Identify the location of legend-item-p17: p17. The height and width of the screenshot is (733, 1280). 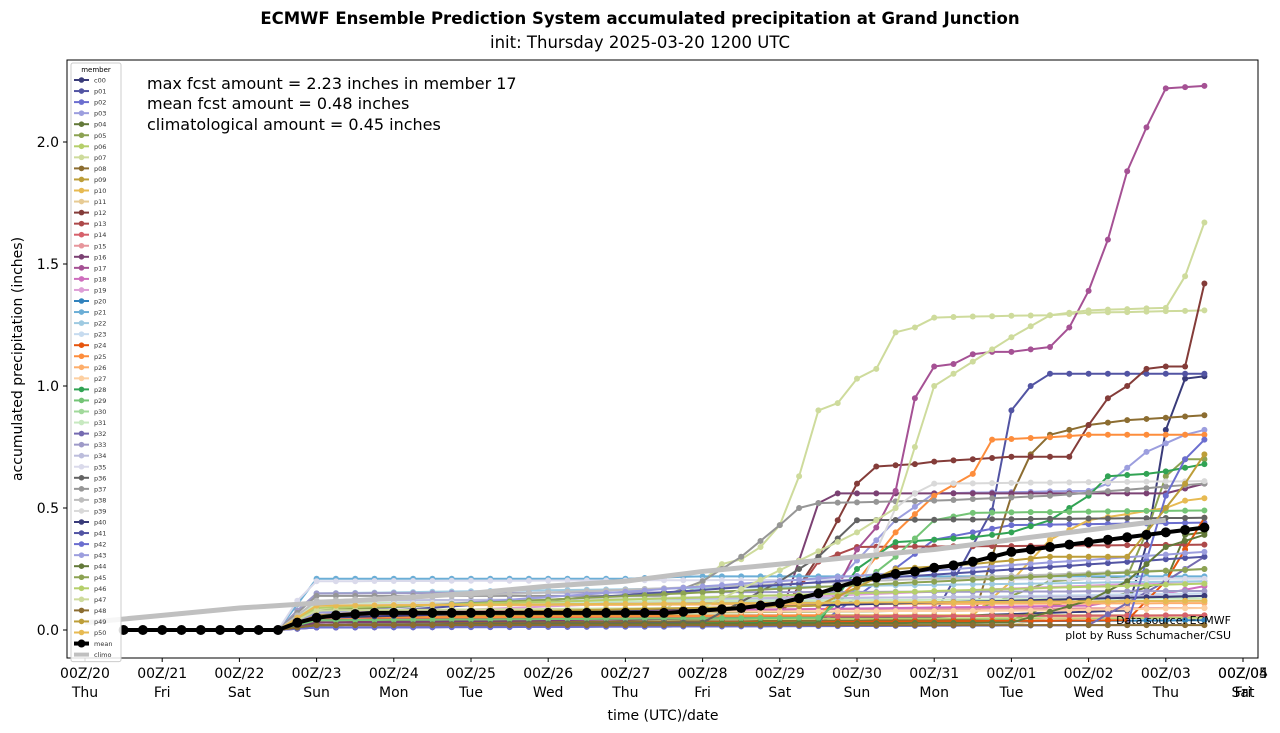
(90, 268).